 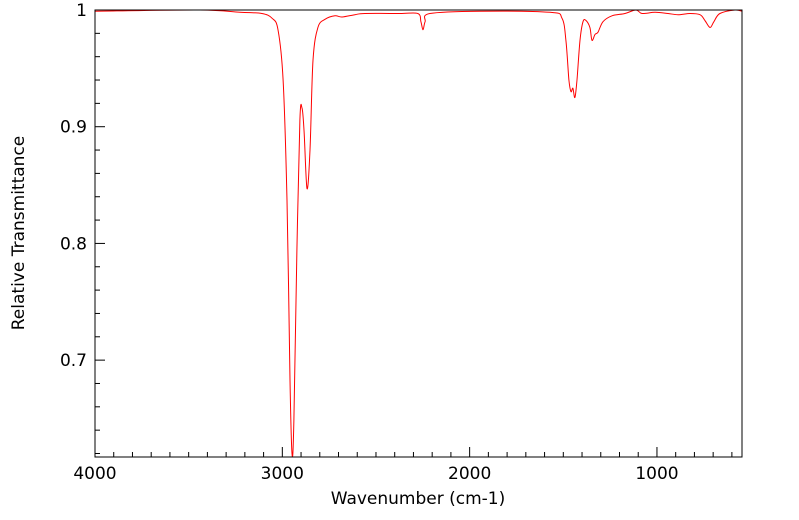 What do you see at coordinates (469, 474) in the screenshot?
I see `x-tick-label: 2000` at bounding box center [469, 474].